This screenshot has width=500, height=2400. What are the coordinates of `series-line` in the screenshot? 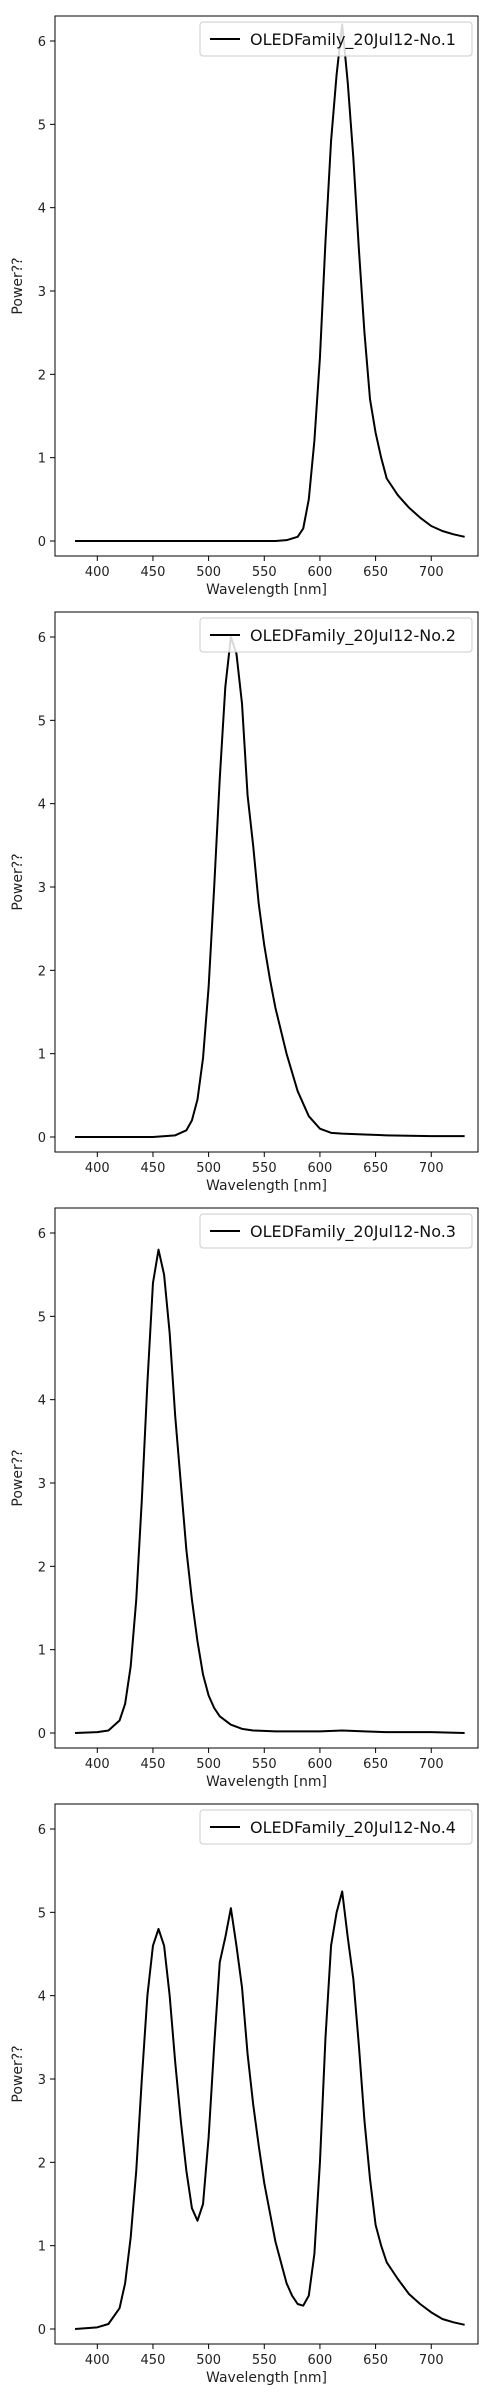 It's located at (270, 2111).